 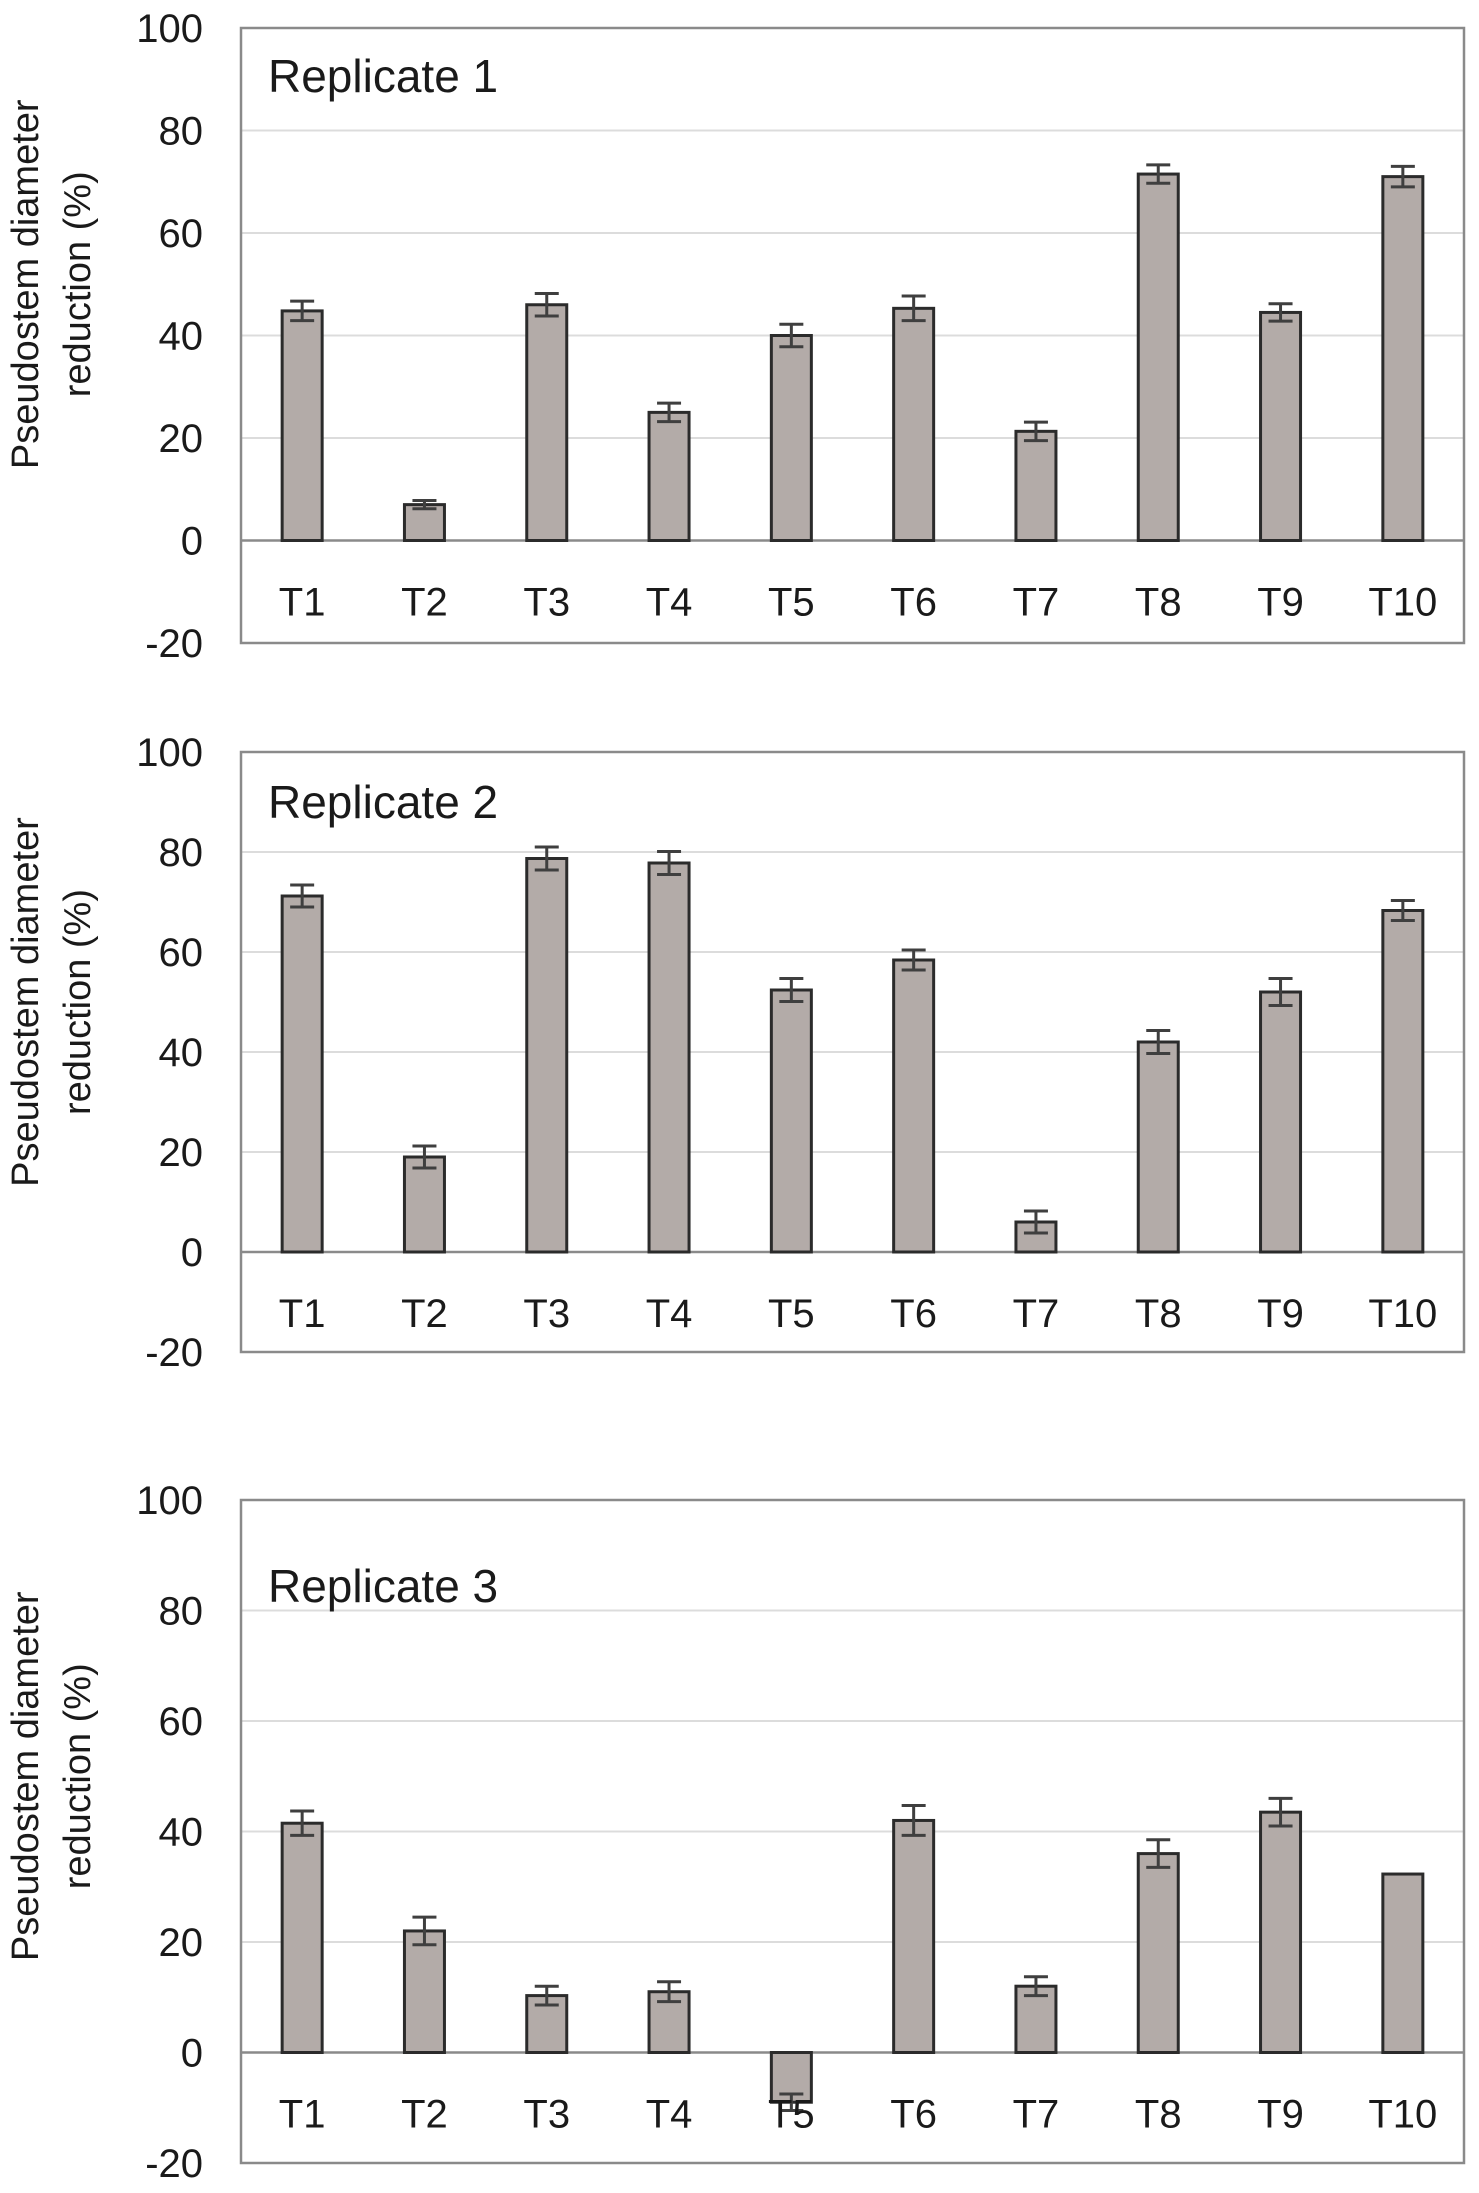 What do you see at coordinates (383, 802) in the screenshot?
I see `panel-title: Replicate 2` at bounding box center [383, 802].